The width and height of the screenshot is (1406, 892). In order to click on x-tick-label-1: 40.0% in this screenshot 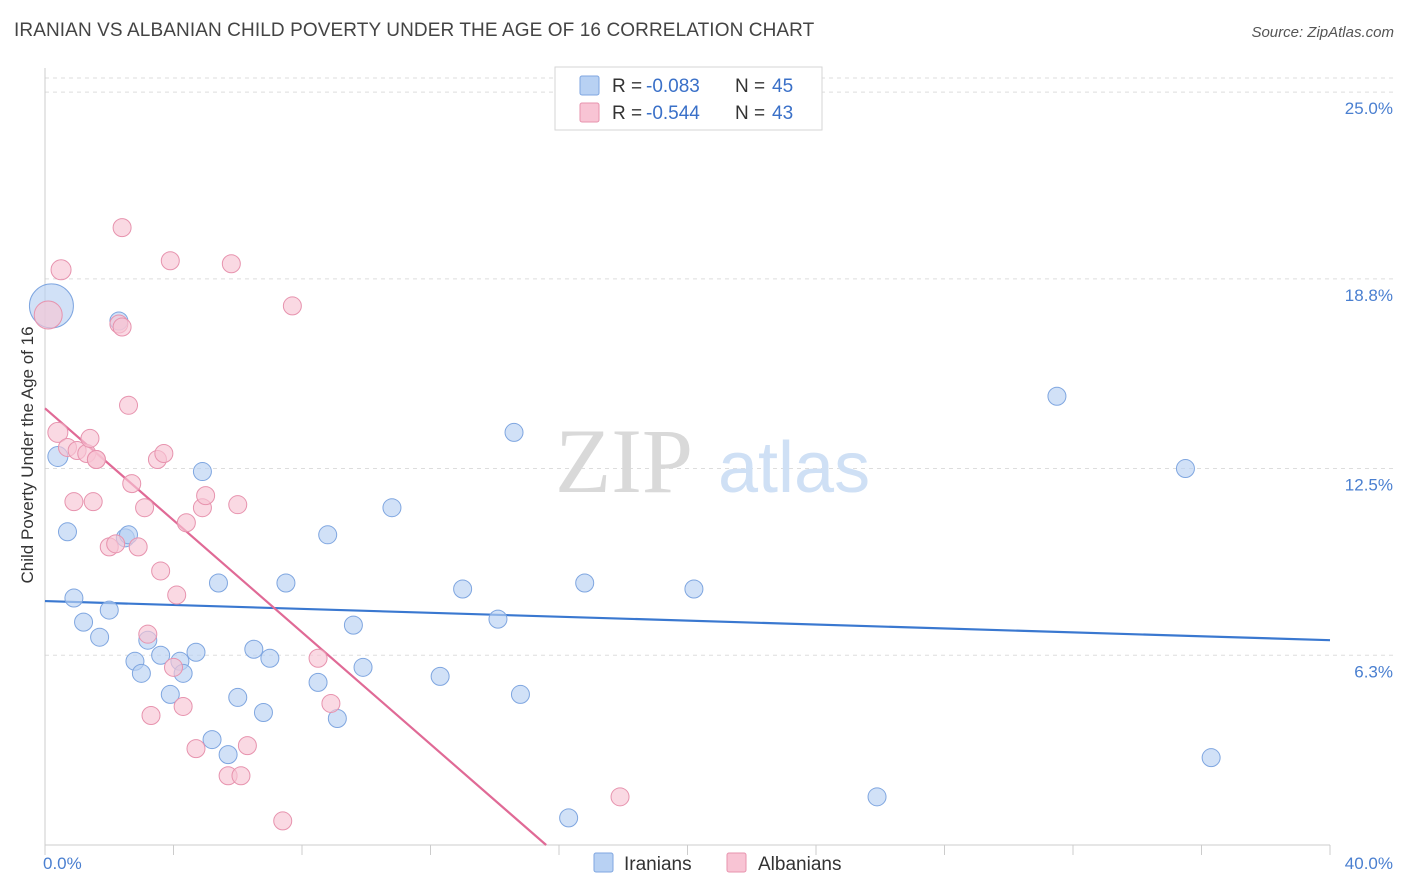, I will do `click(1369, 863)`.